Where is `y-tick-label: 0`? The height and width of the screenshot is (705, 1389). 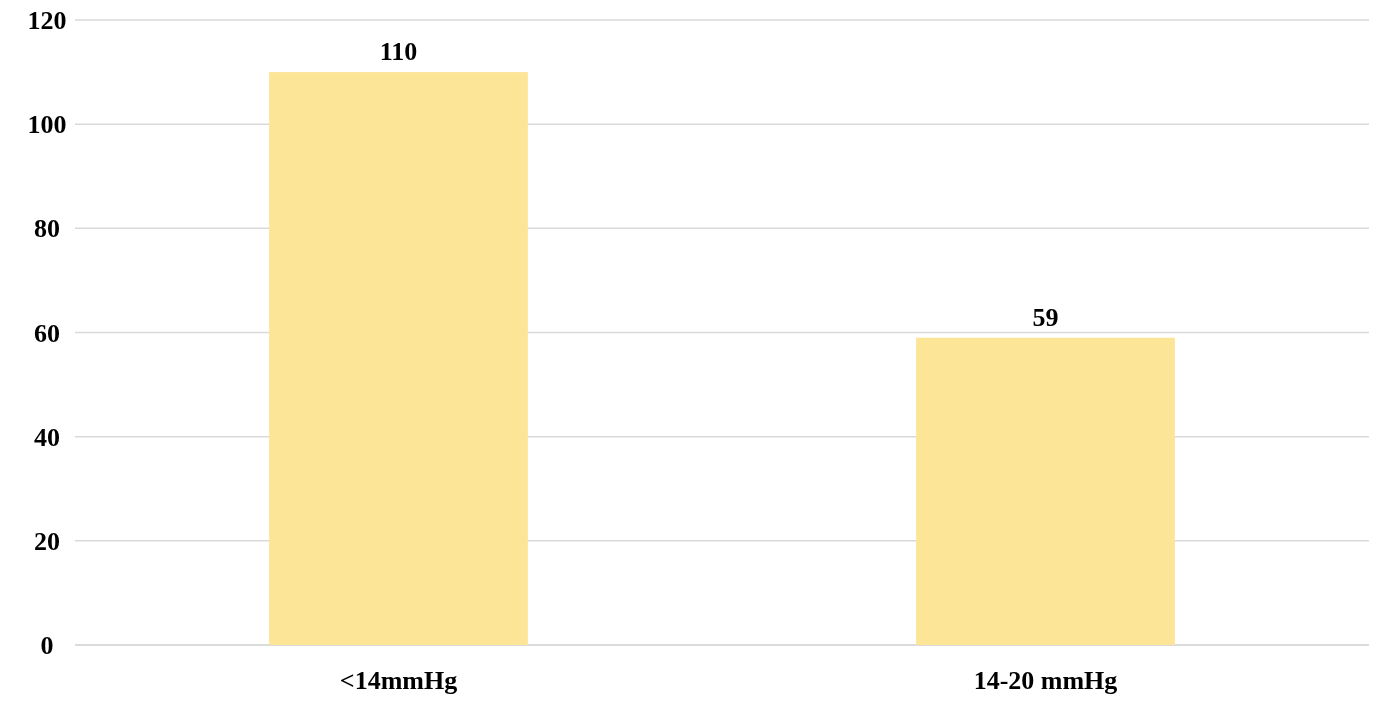
y-tick-label: 0 is located at coordinates (47, 646).